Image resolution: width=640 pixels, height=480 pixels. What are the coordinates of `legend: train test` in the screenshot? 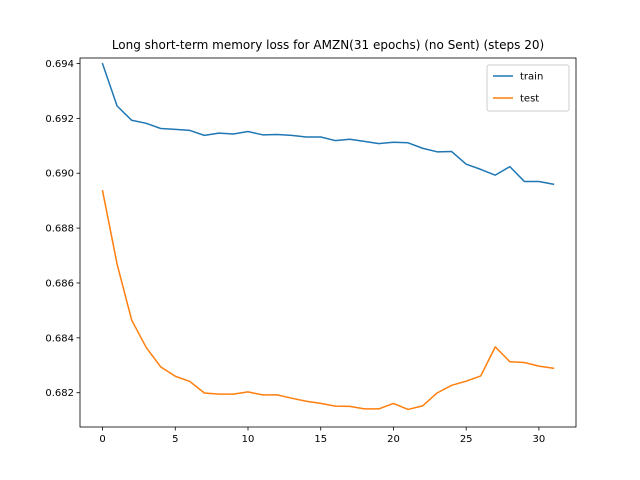 It's located at (528, 88).